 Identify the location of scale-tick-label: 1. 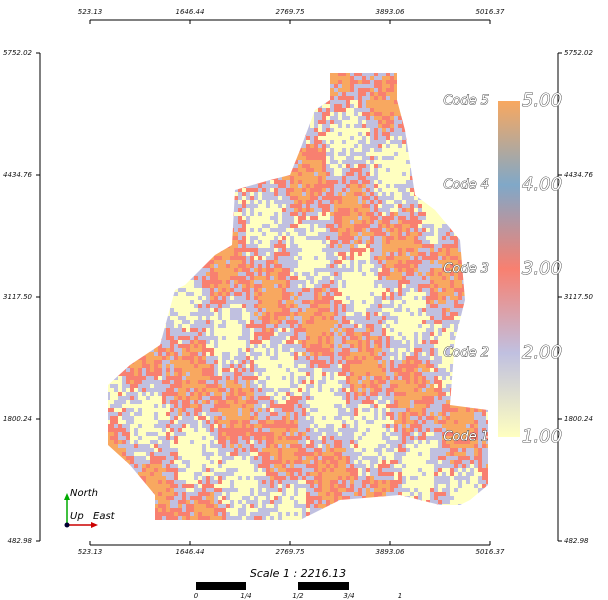
(400, 596).